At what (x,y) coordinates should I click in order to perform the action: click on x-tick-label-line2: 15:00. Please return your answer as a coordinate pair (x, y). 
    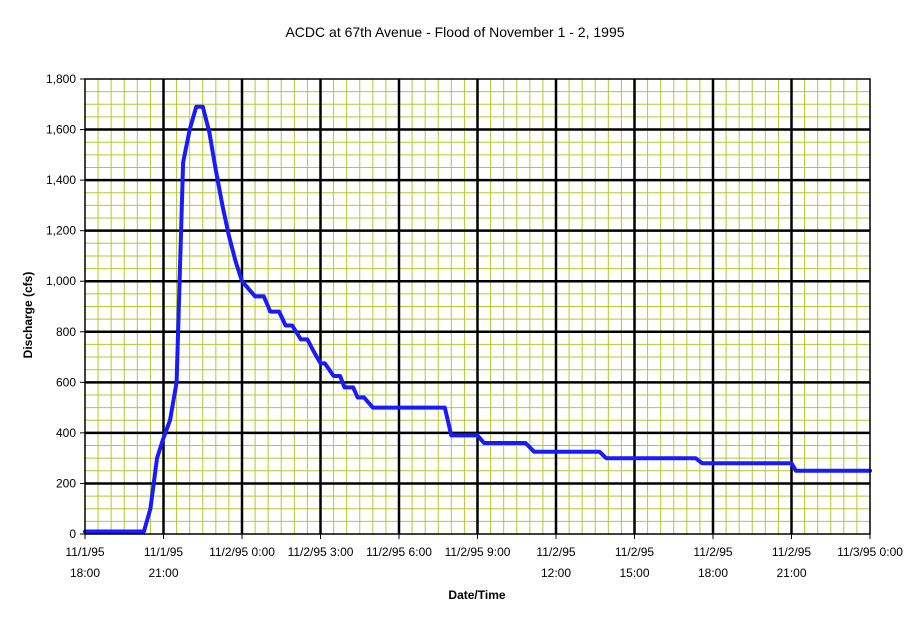
    Looking at the image, I should click on (634, 573).